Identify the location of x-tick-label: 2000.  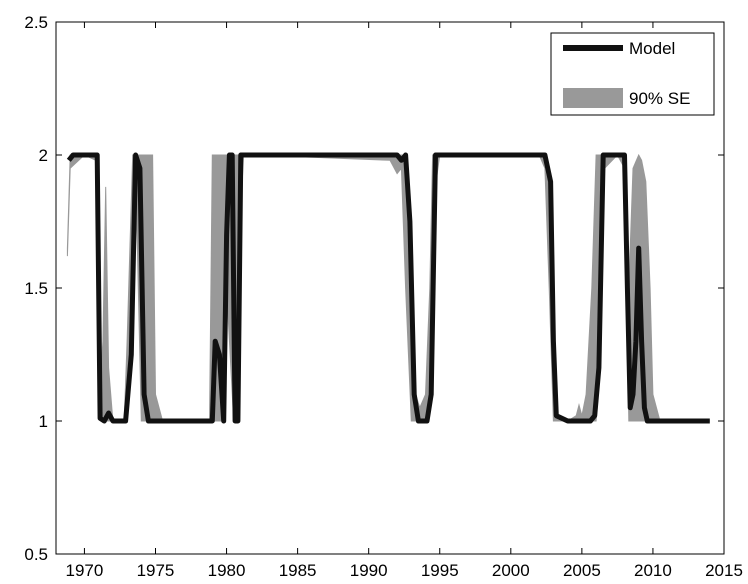
(511, 570).